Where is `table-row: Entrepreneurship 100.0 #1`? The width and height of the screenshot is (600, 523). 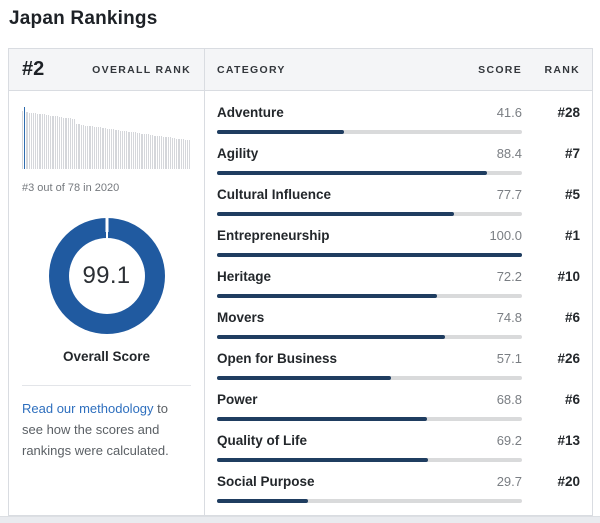
table-row: Entrepreneurship 100.0 #1 is located at coordinates (398, 236).